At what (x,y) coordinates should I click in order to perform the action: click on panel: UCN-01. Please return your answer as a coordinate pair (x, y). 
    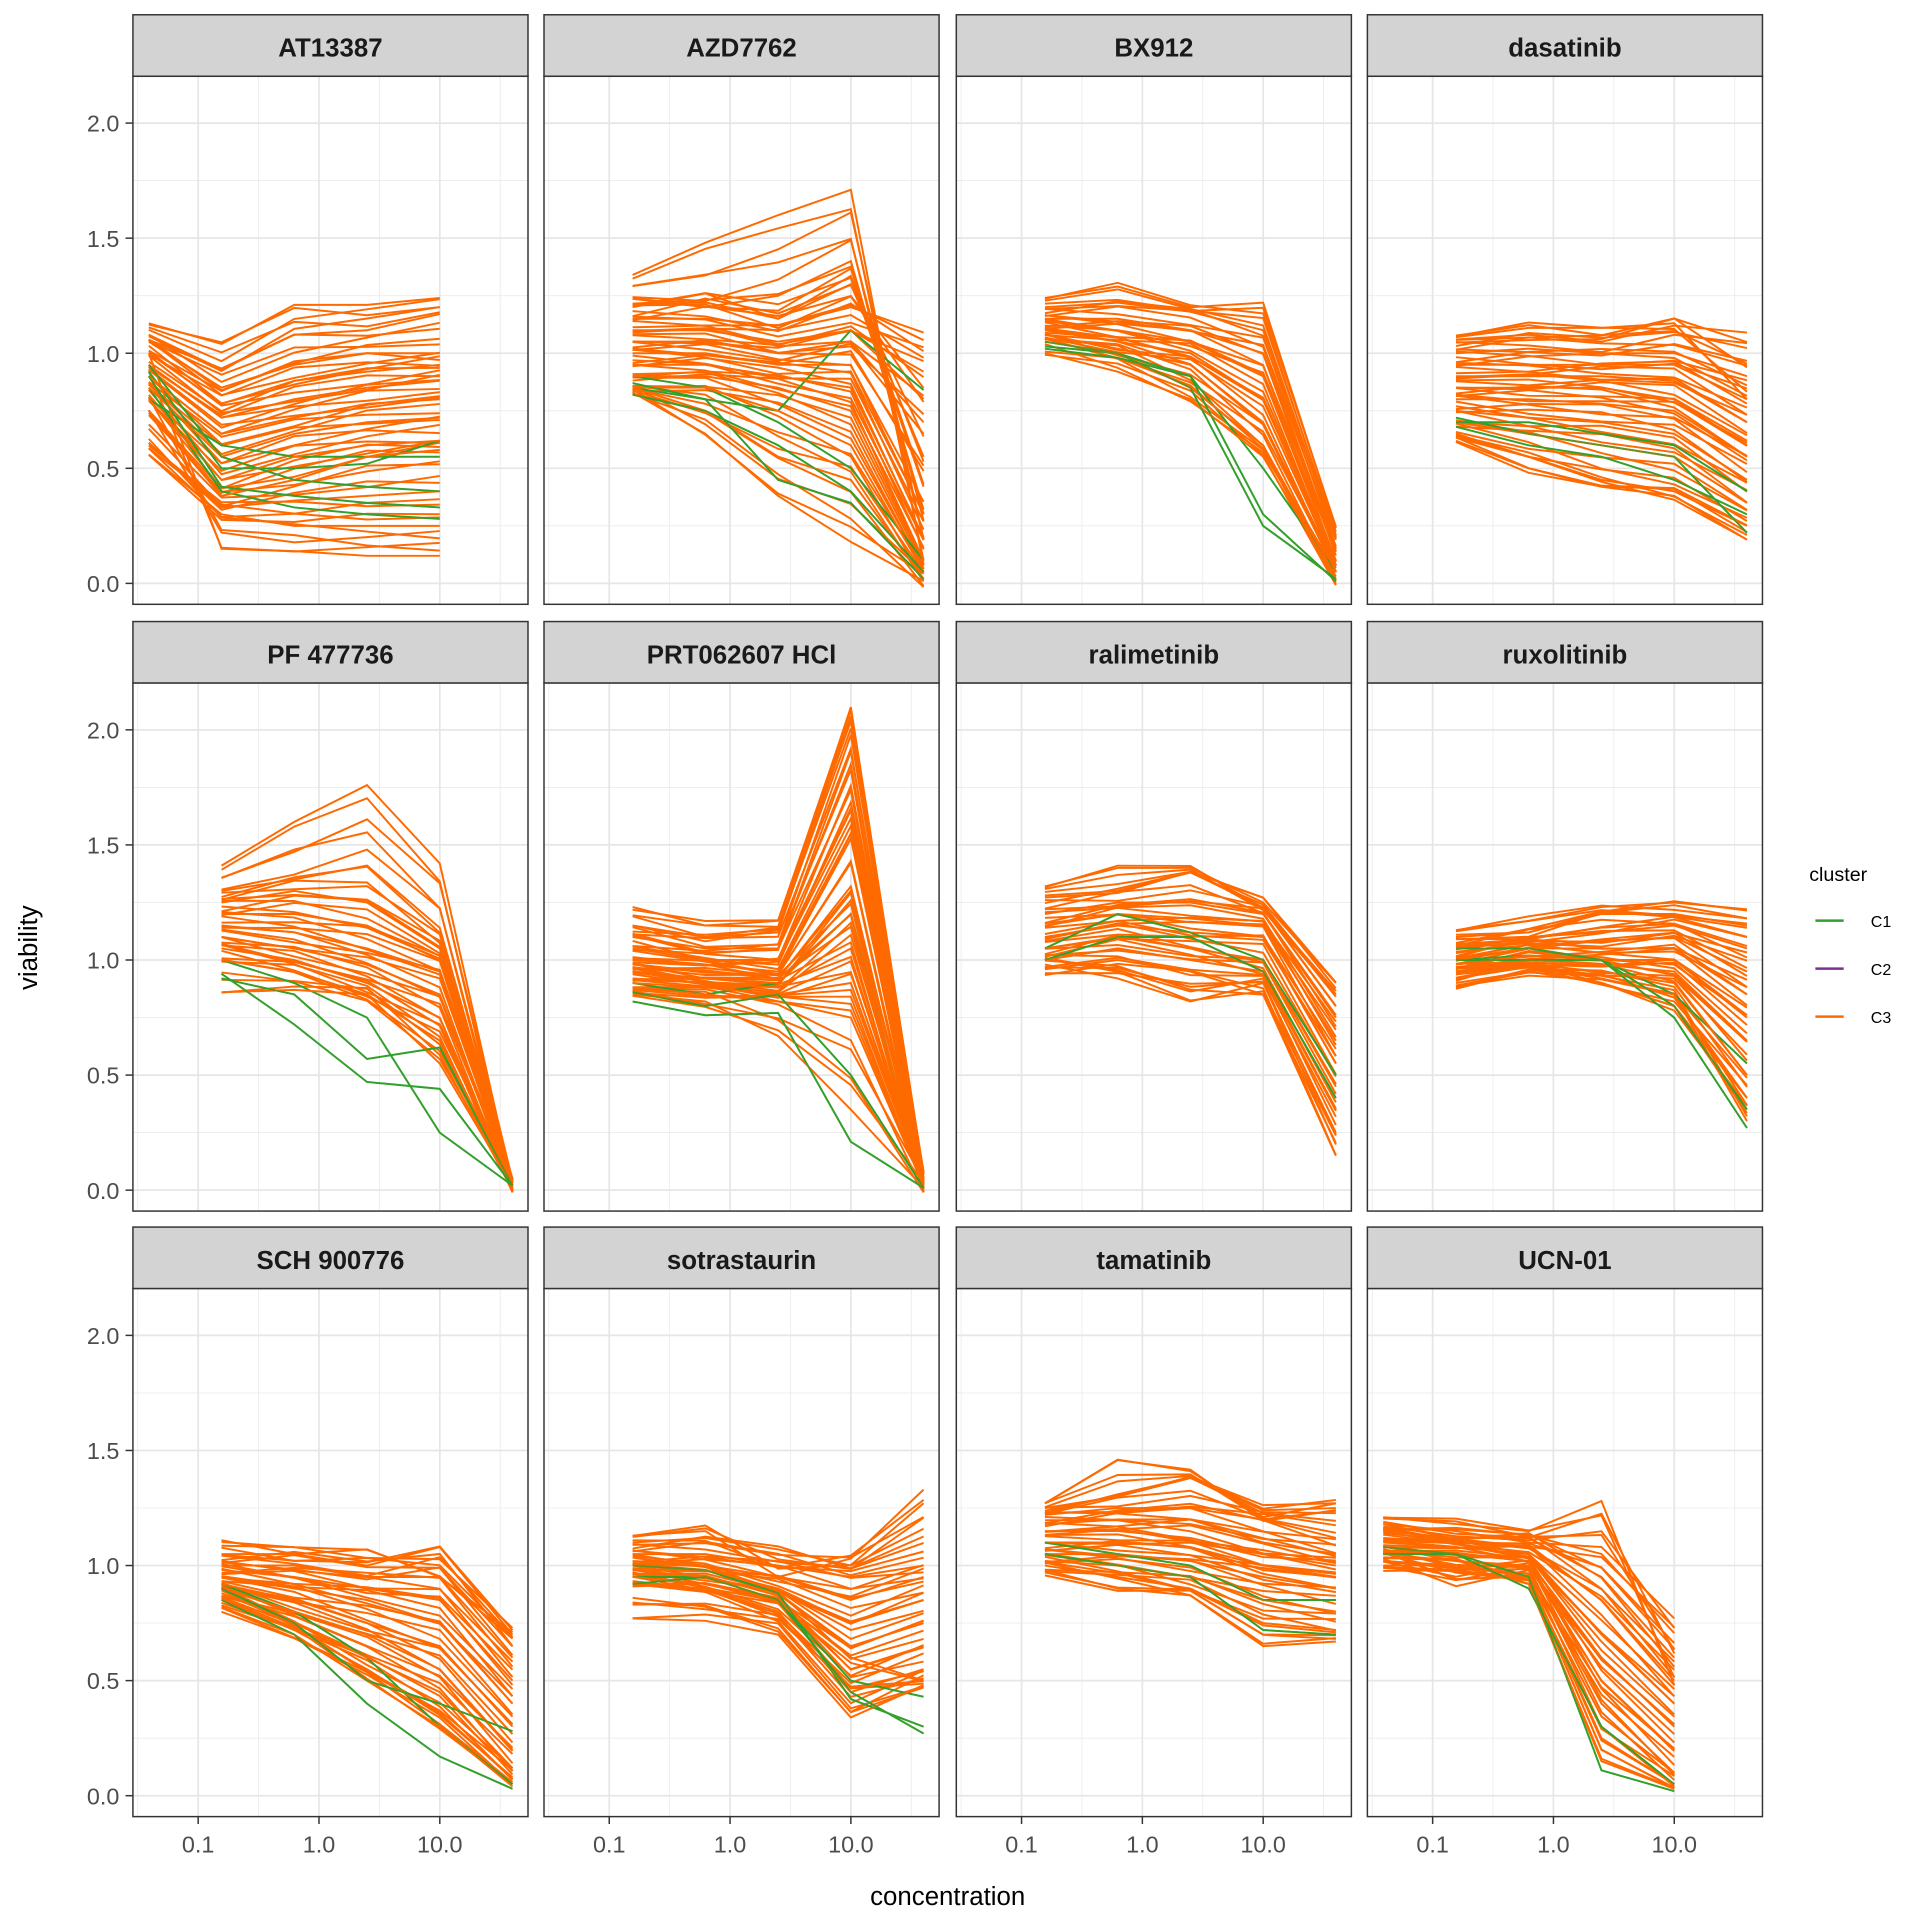
    Looking at the image, I should click on (1565, 1522).